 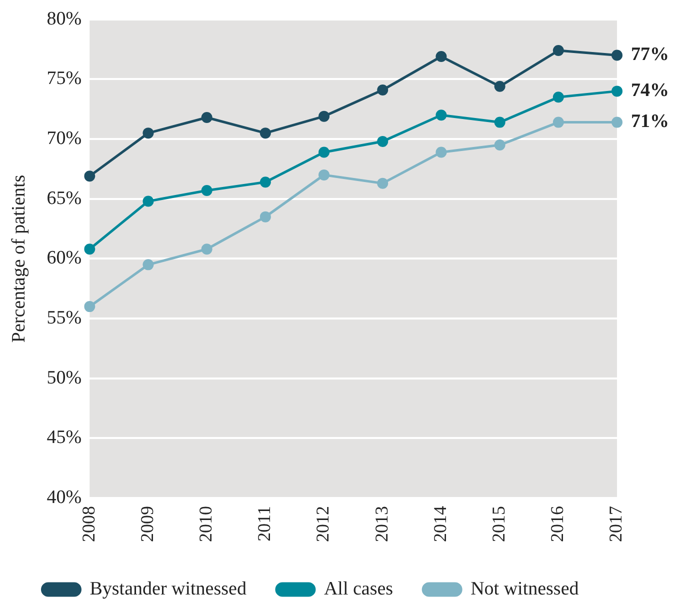 What do you see at coordinates (64, 318) in the screenshot?
I see `y-tick-label: 55%` at bounding box center [64, 318].